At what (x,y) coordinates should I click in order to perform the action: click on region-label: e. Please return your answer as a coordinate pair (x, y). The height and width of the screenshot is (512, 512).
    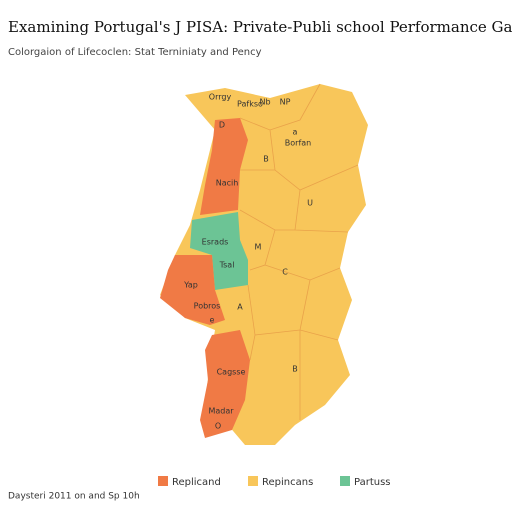
    Looking at the image, I should click on (212, 320).